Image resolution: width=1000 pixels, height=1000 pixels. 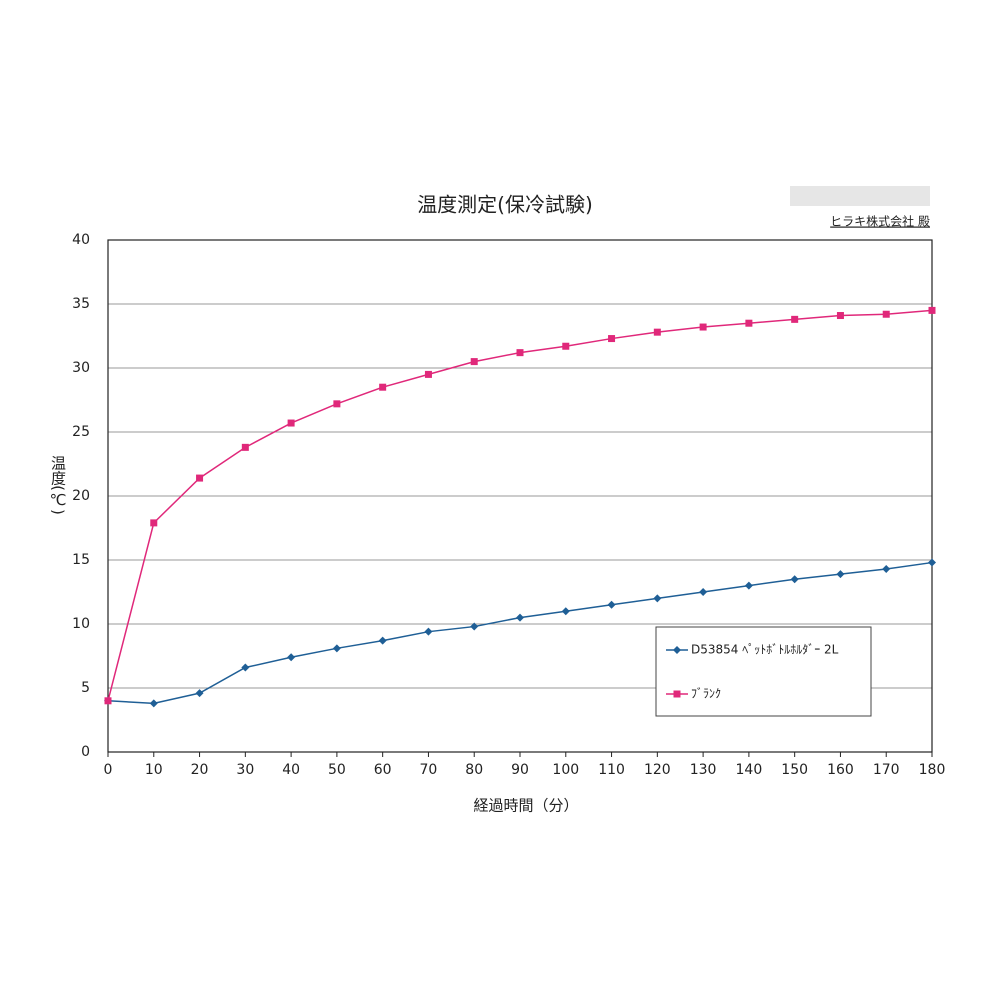 I want to click on x-tick-label: 70, so click(x=429, y=770).